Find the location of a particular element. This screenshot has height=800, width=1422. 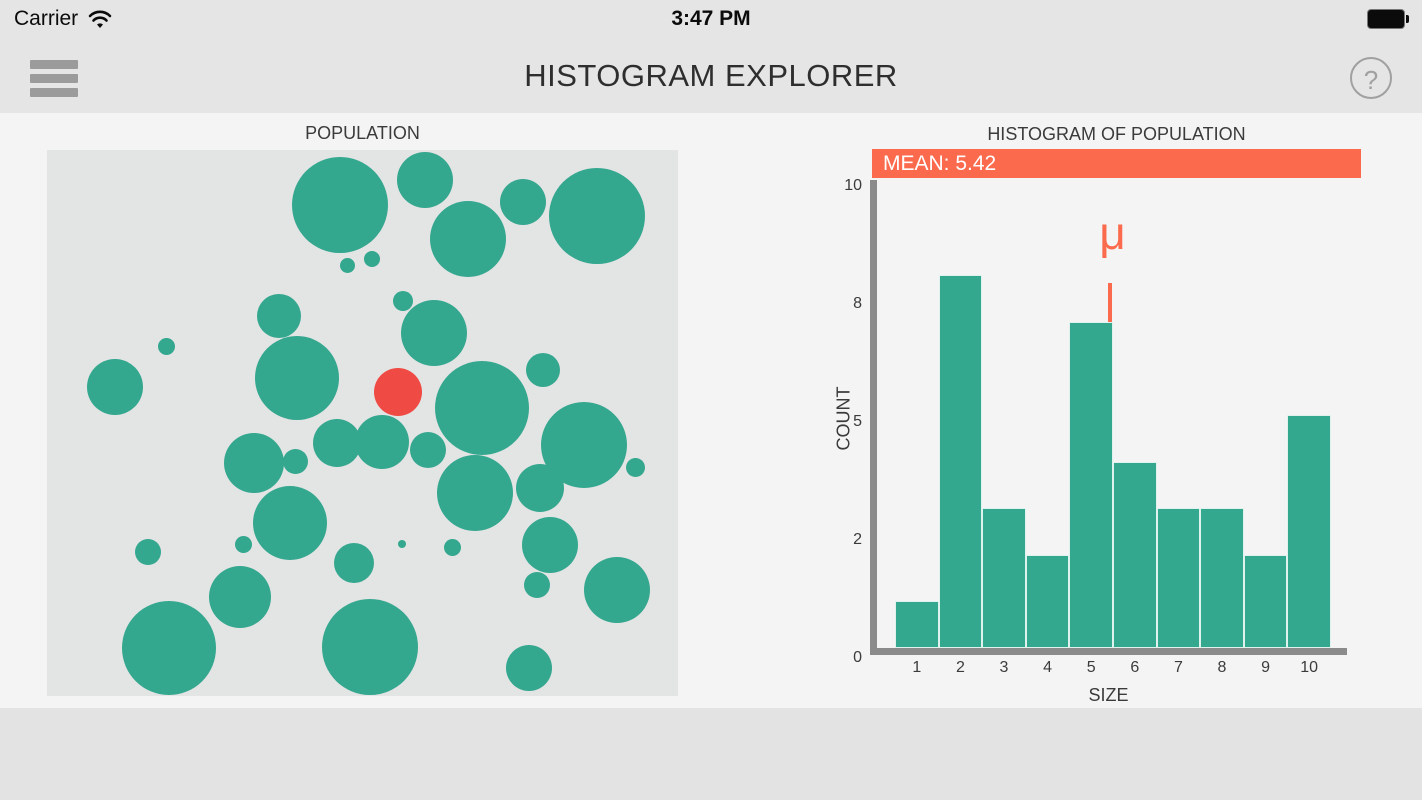

bottom-strip is located at coordinates (711, 754).